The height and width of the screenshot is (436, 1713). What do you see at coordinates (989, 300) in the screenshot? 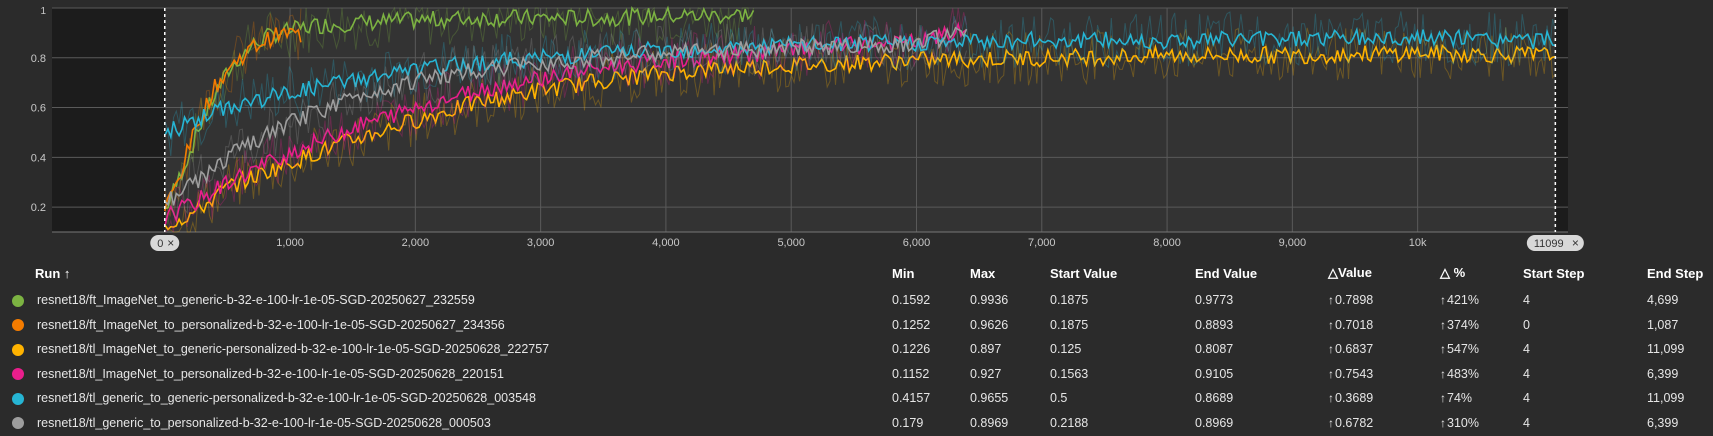
I see `max-value: 0.9936` at bounding box center [989, 300].